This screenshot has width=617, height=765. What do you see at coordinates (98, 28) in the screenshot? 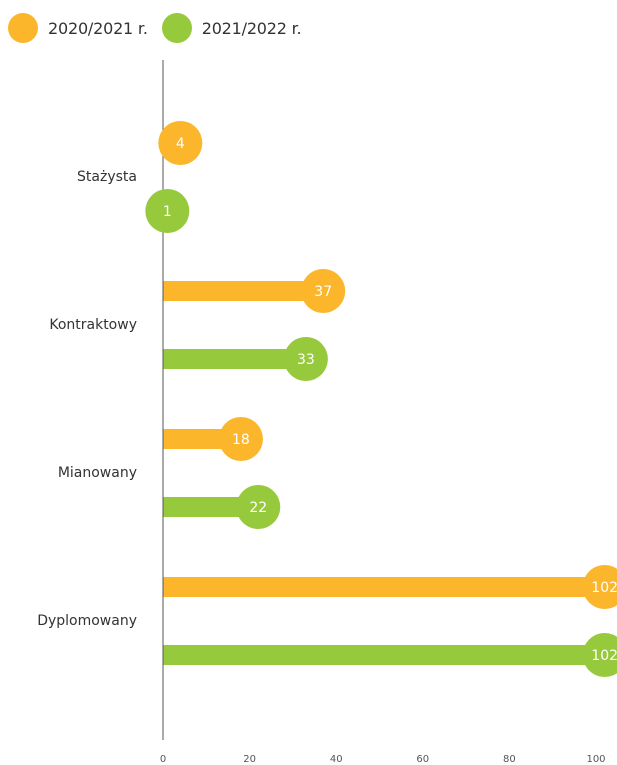
I see `legend-label-series-1: 2020/2021 r.` at bounding box center [98, 28].